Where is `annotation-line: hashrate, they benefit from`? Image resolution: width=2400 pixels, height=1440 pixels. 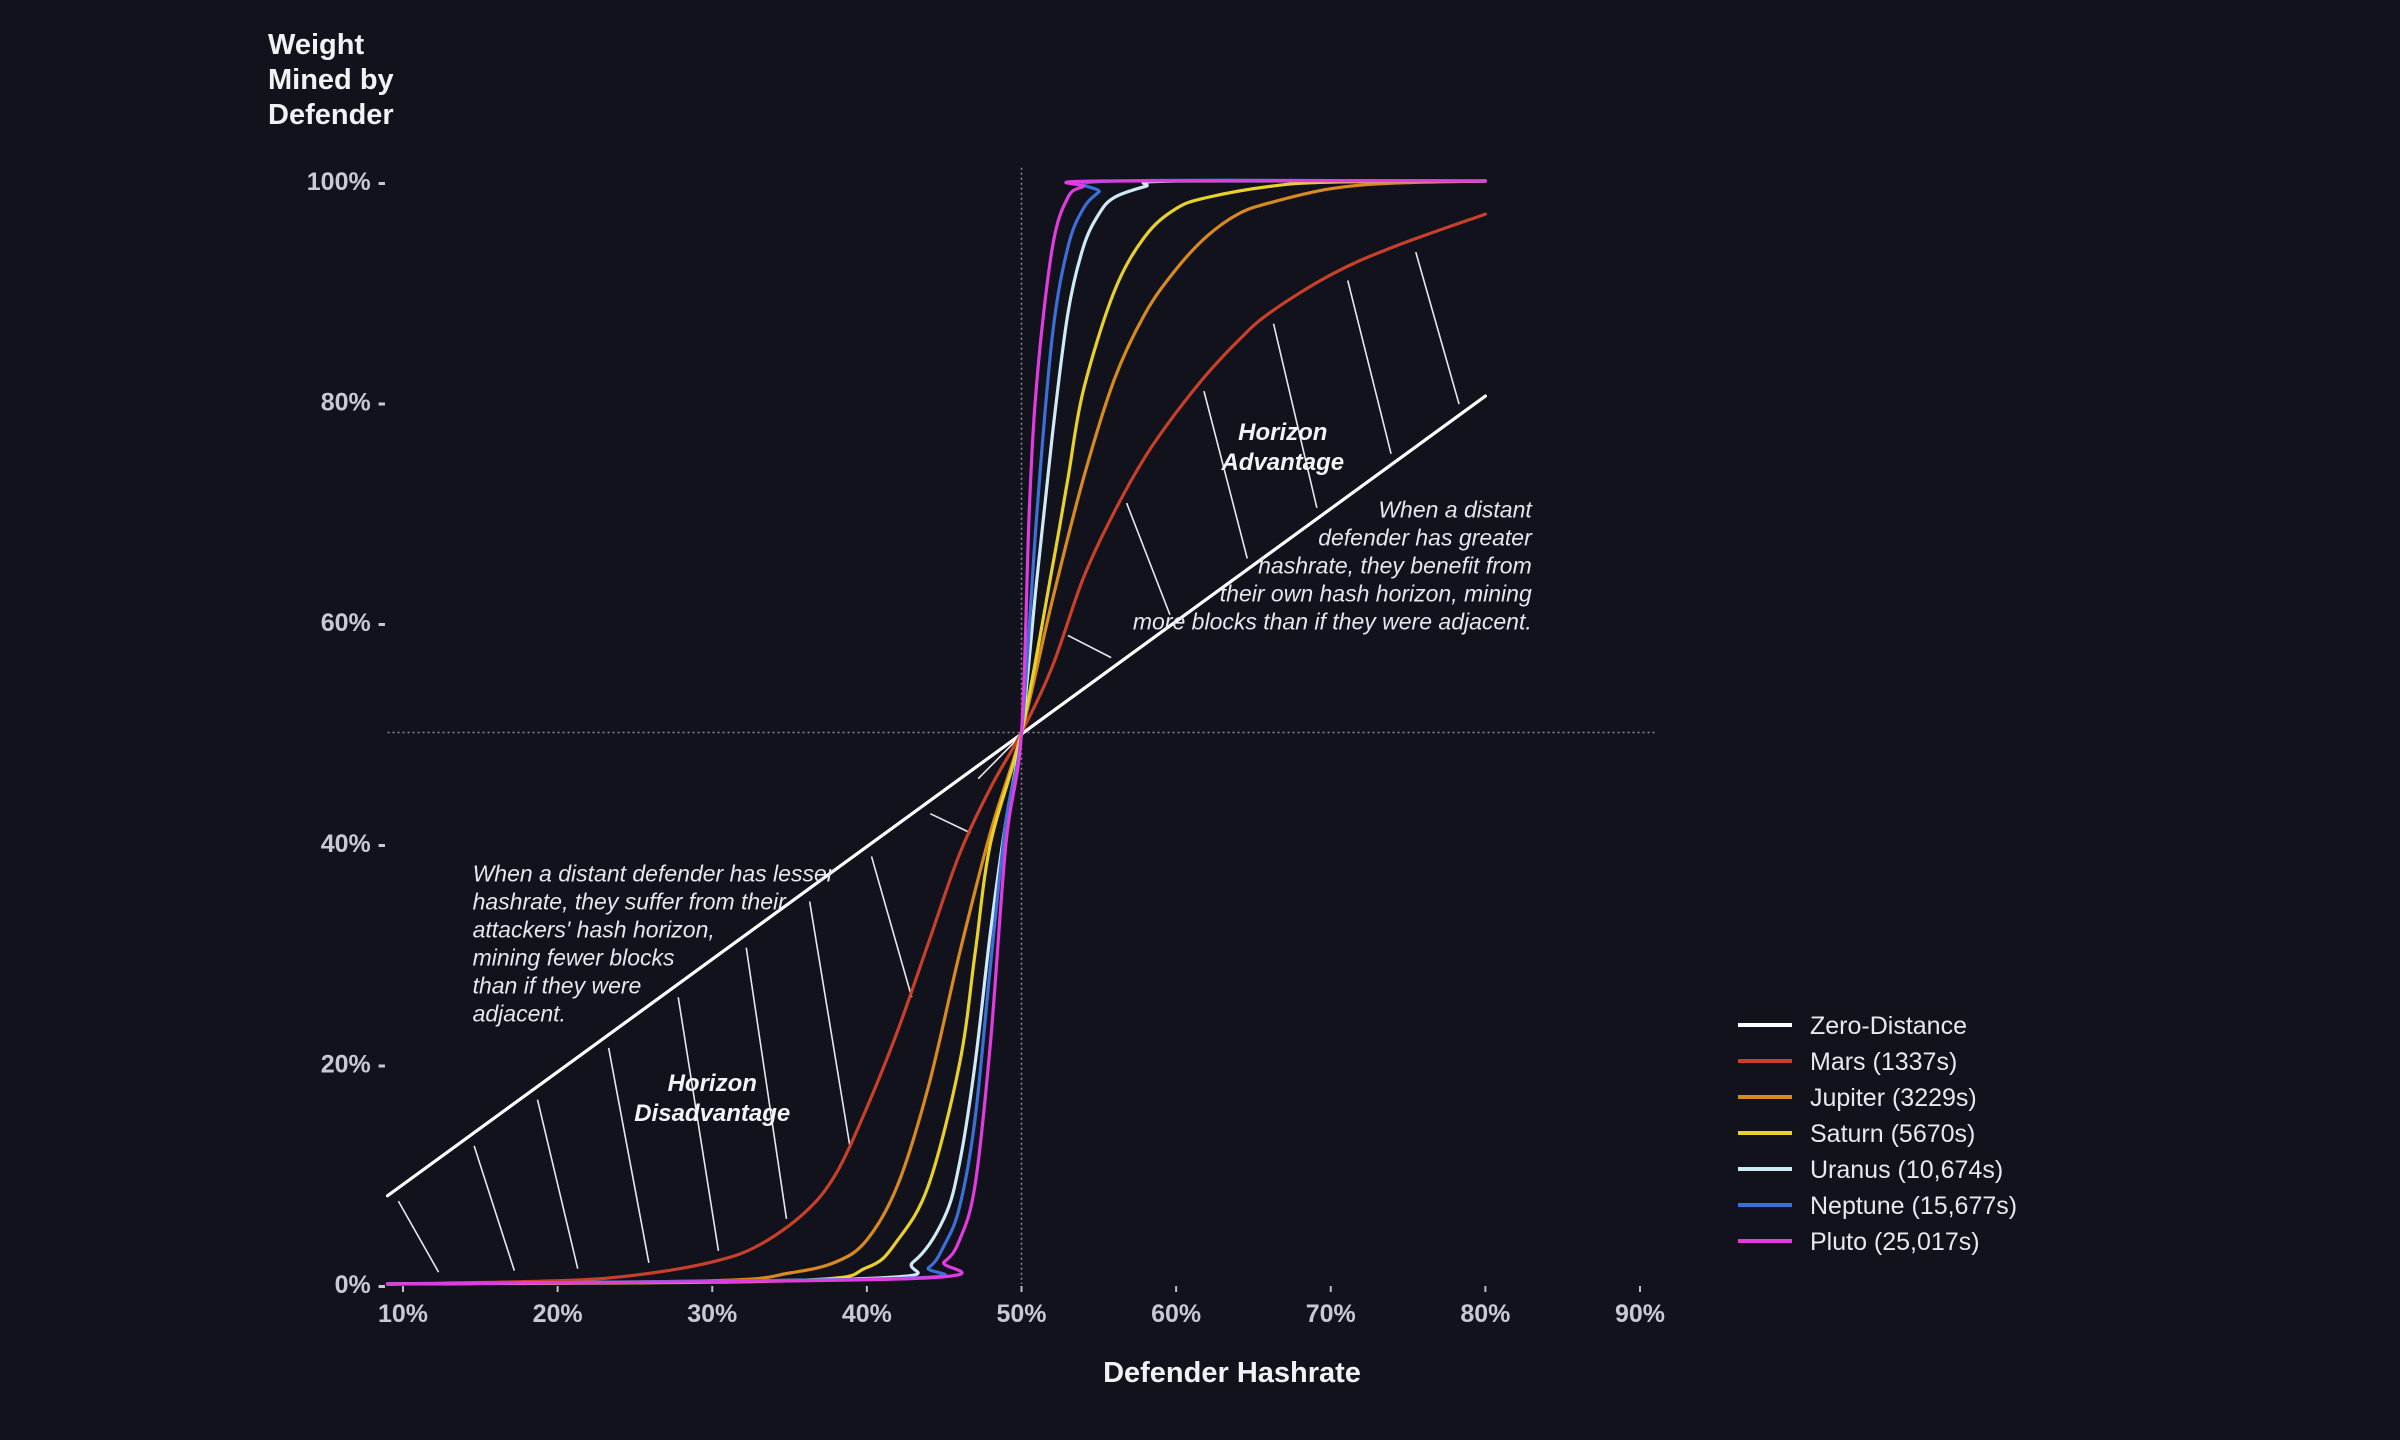 annotation-line: hashrate, they benefit from is located at coordinates (1395, 565).